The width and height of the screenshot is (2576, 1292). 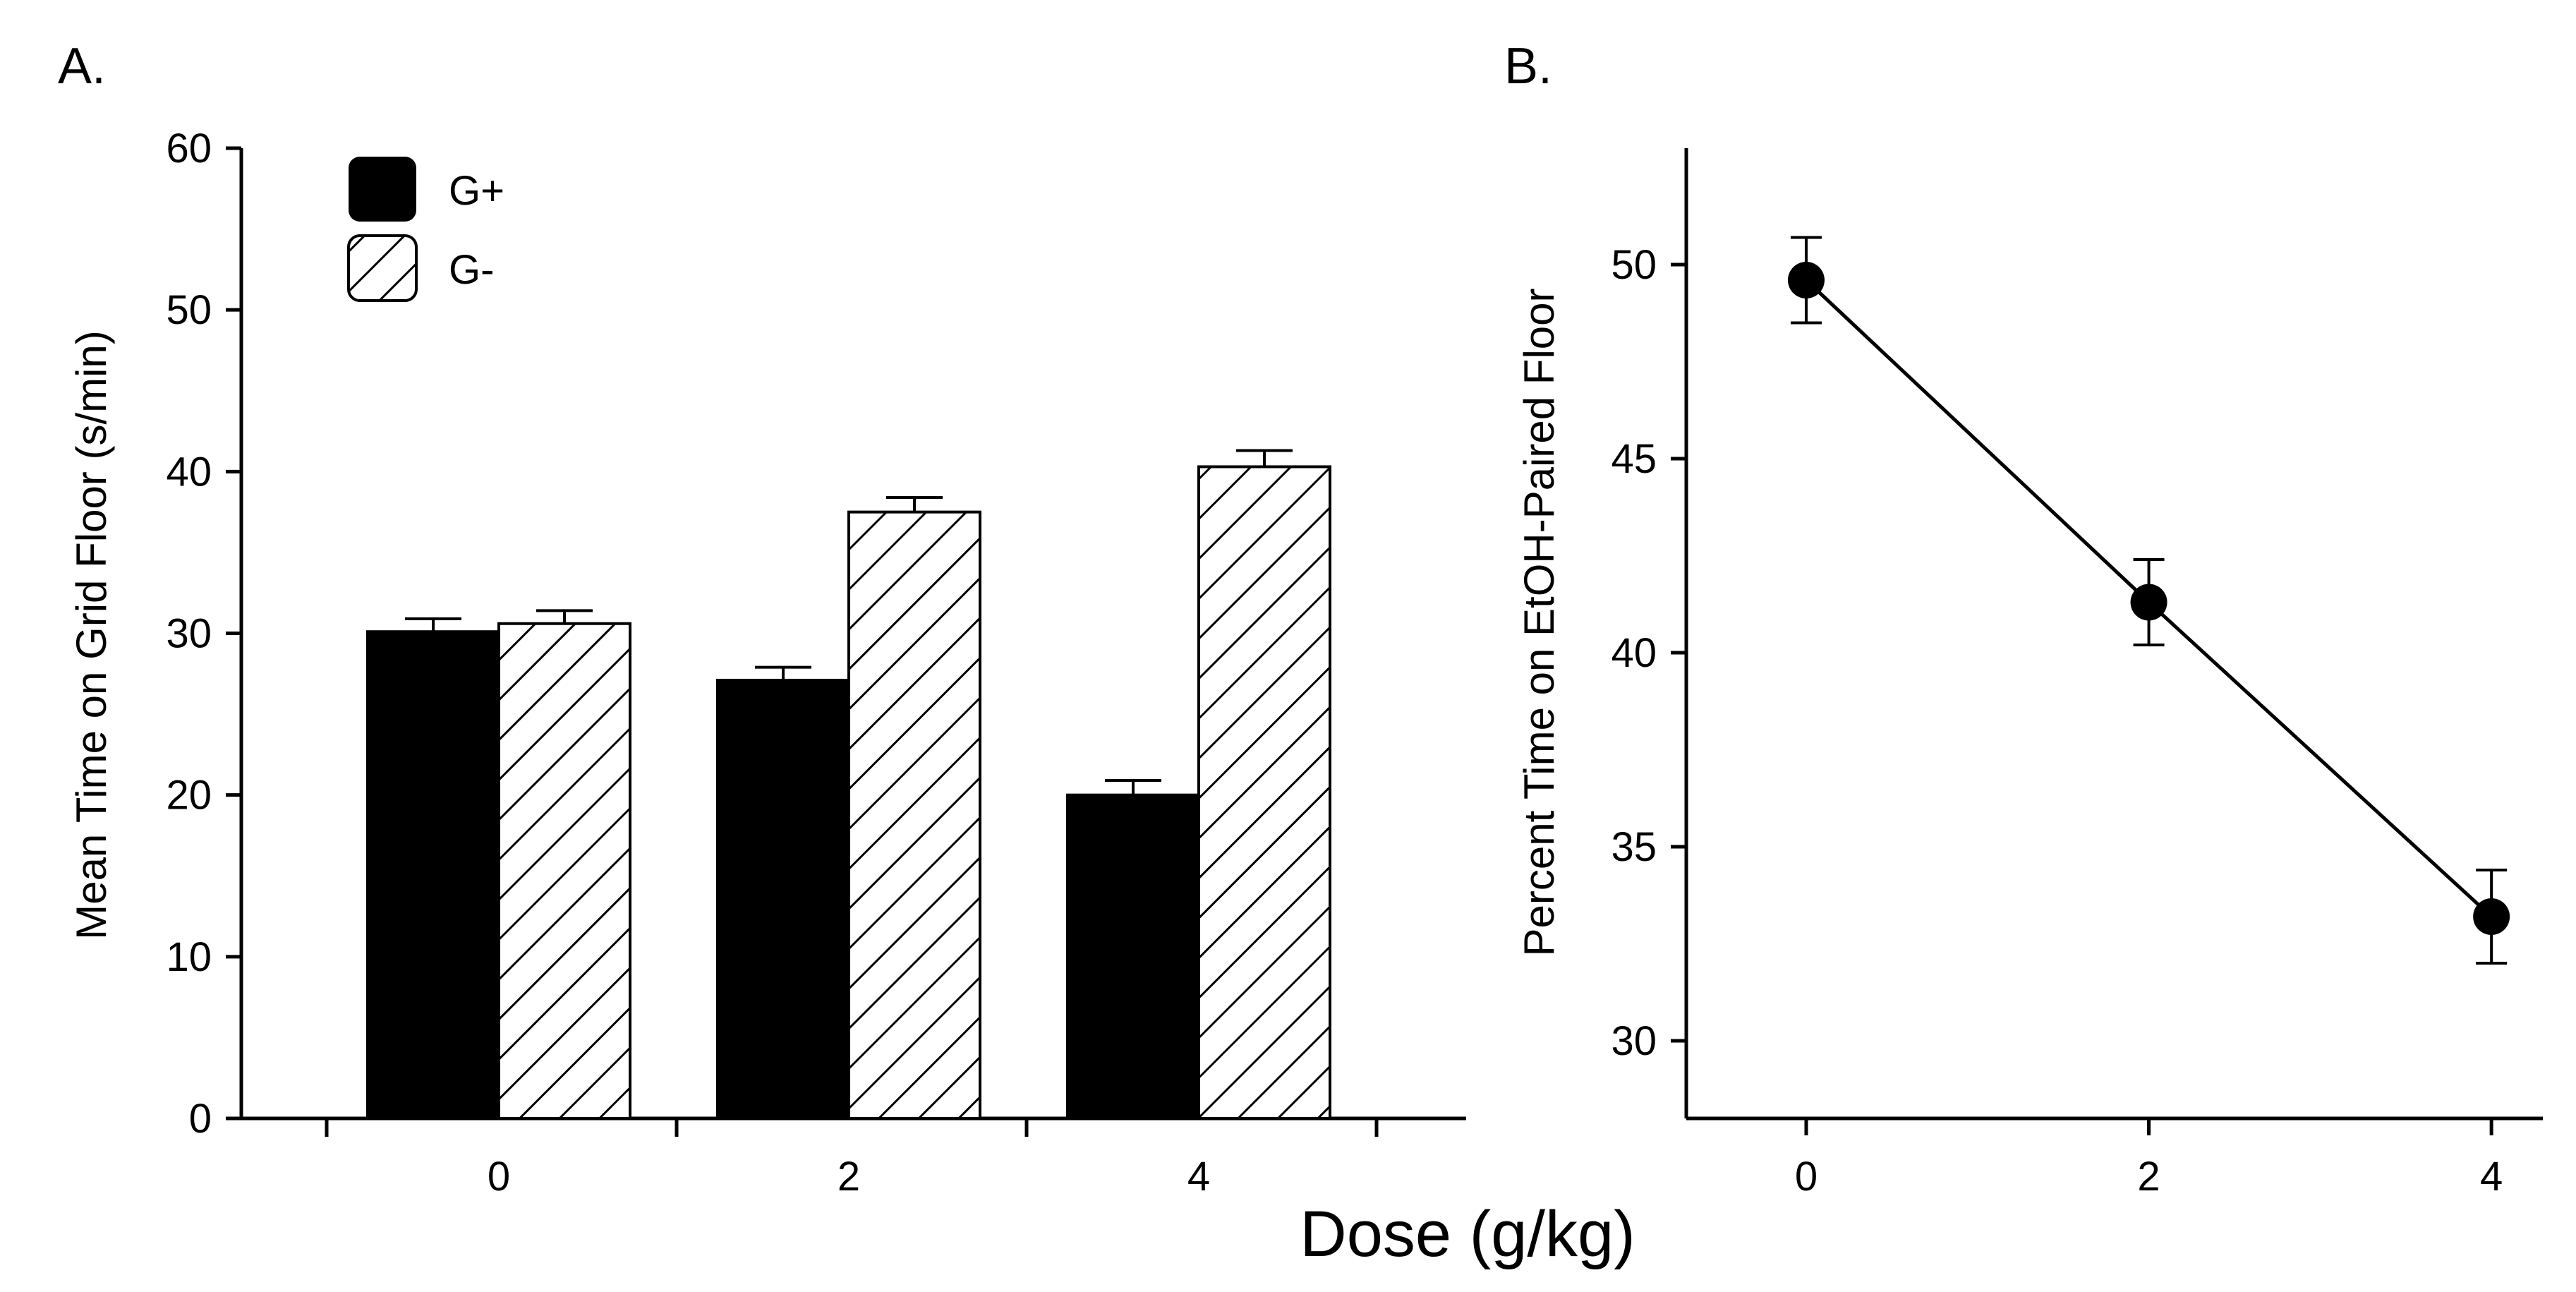 What do you see at coordinates (189, 148) in the screenshot?
I see `panel-a-y-tick-label: 60` at bounding box center [189, 148].